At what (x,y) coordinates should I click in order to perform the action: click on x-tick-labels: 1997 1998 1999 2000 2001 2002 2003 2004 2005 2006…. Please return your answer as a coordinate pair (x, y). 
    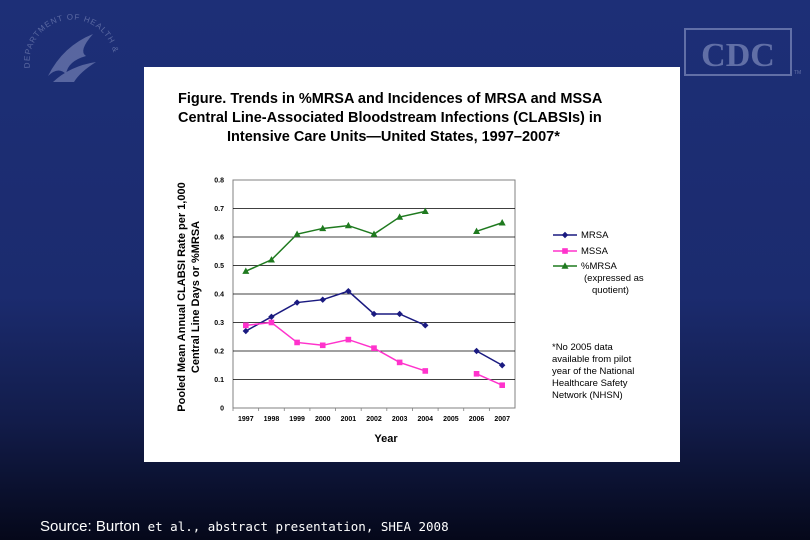
    Looking at the image, I should click on (371, 415).